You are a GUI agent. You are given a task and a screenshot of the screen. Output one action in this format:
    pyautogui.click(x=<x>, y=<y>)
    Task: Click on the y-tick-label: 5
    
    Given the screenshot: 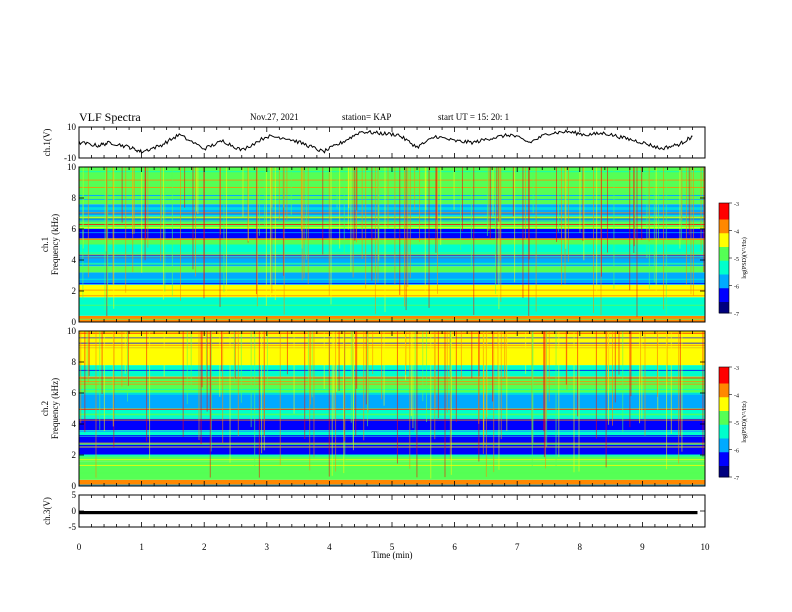 What is the action you would take?
    pyautogui.click(x=74, y=495)
    